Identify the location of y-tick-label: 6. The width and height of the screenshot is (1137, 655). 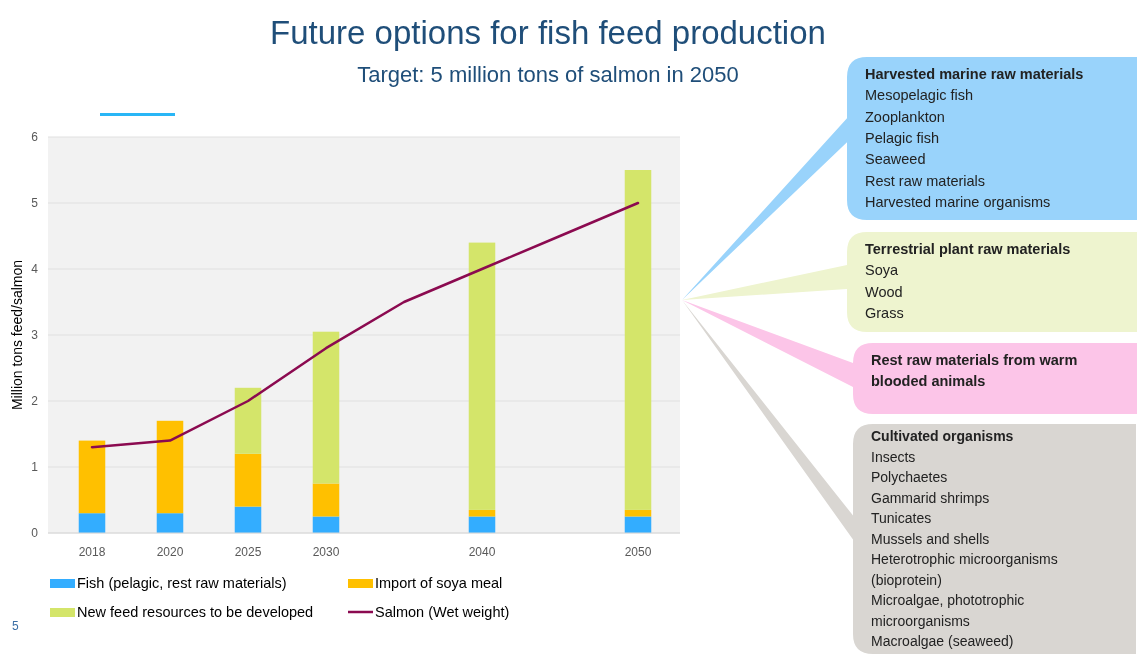
(35, 137).